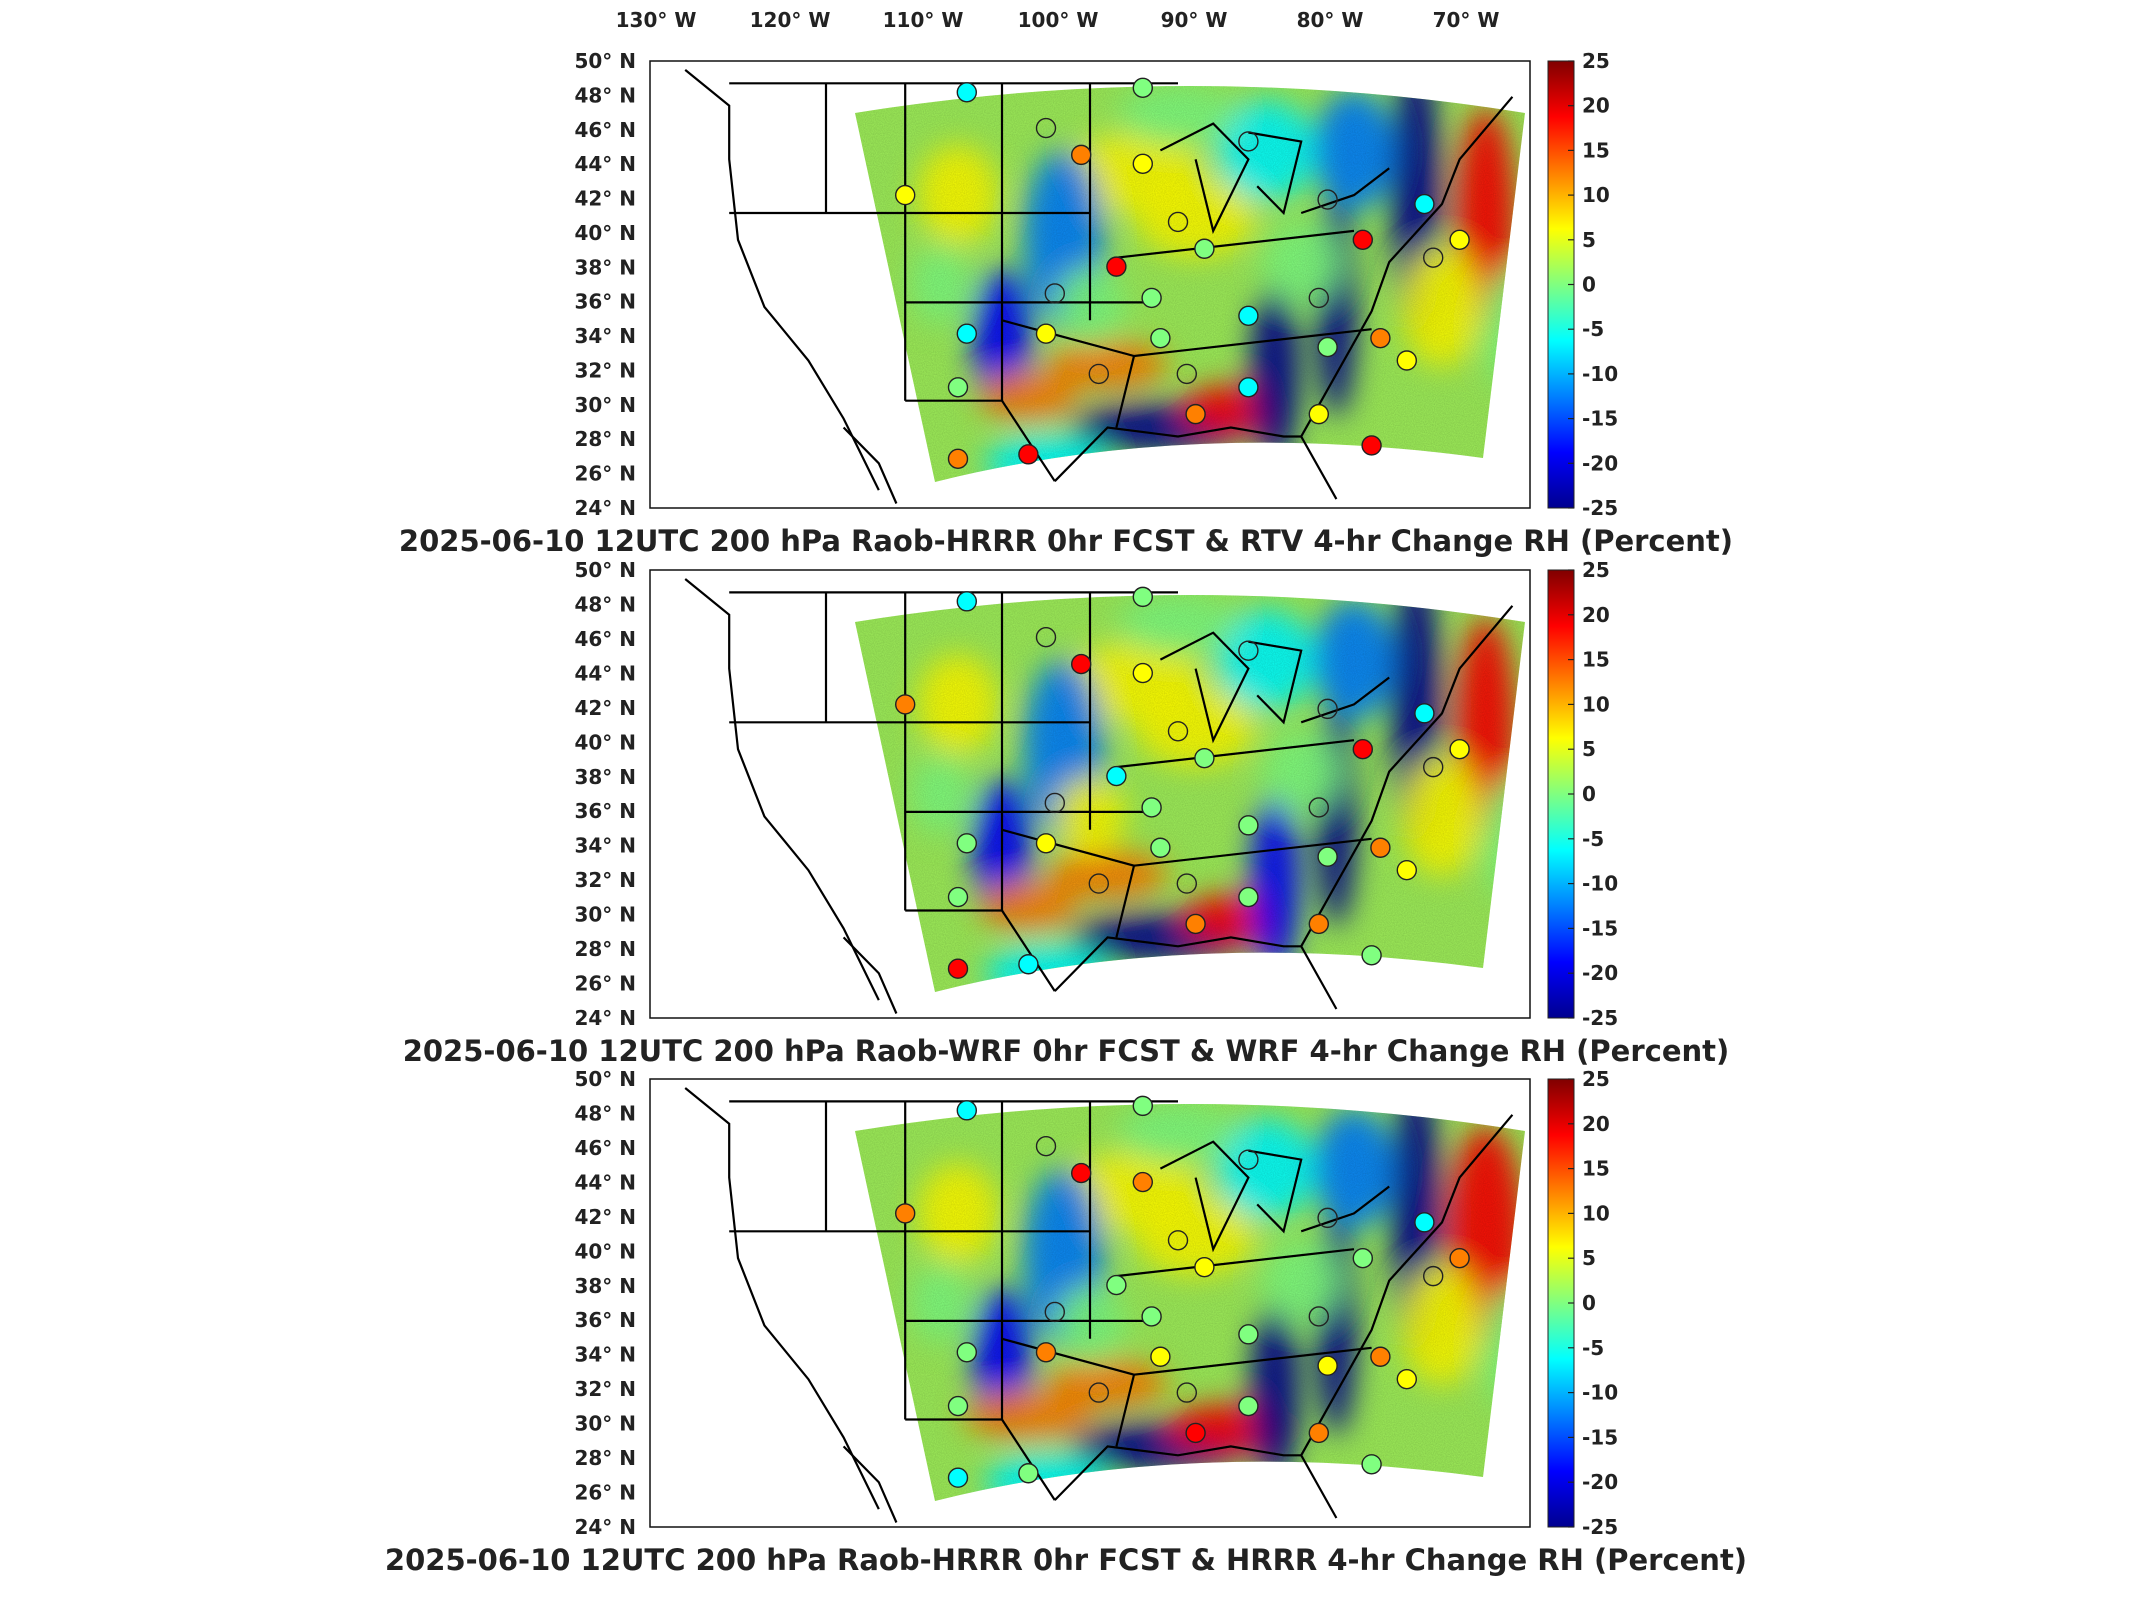  Describe the element at coordinates (605, 508) in the screenshot. I see `lat-label: 24° N` at that location.